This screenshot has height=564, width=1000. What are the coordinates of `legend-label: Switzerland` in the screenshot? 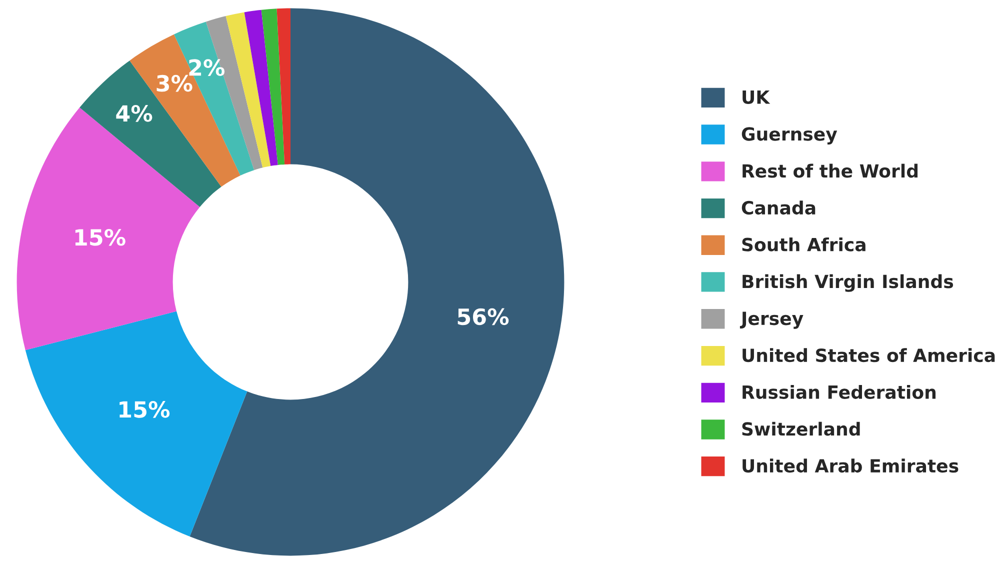 It's located at (801, 429).